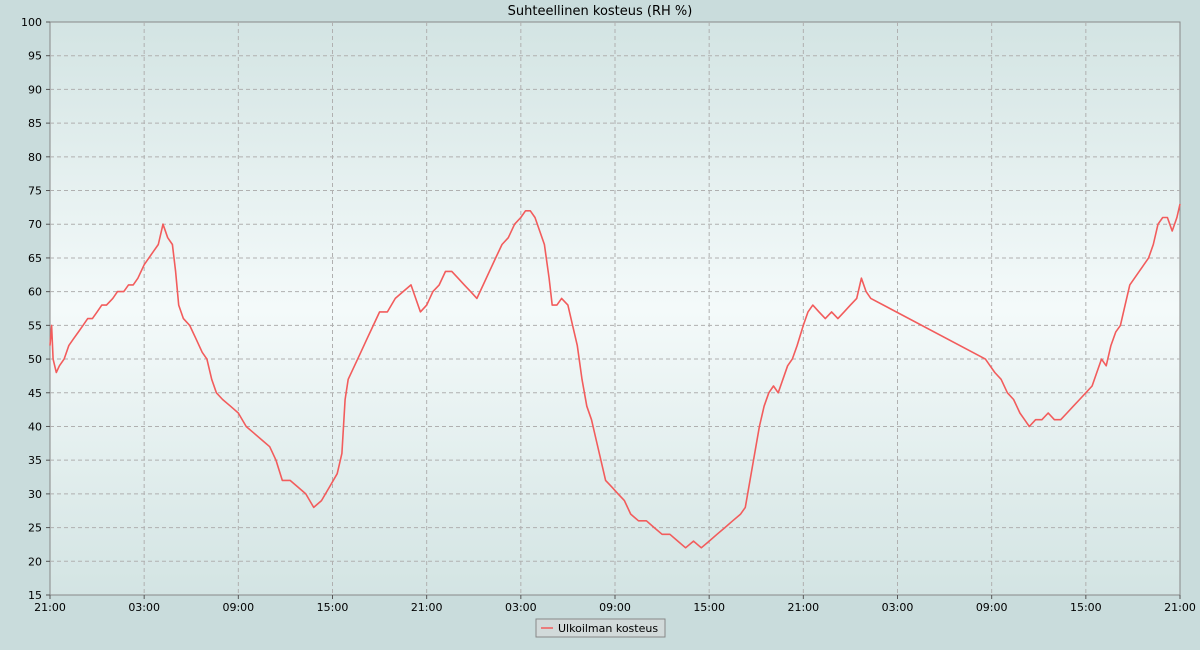  What do you see at coordinates (35, 309) in the screenshot?
I see `y-axis: 15 20 25 30 35 40 45 50 55 60 65 70 75 80 85 90 95 100` at bounding box center [35, 309].